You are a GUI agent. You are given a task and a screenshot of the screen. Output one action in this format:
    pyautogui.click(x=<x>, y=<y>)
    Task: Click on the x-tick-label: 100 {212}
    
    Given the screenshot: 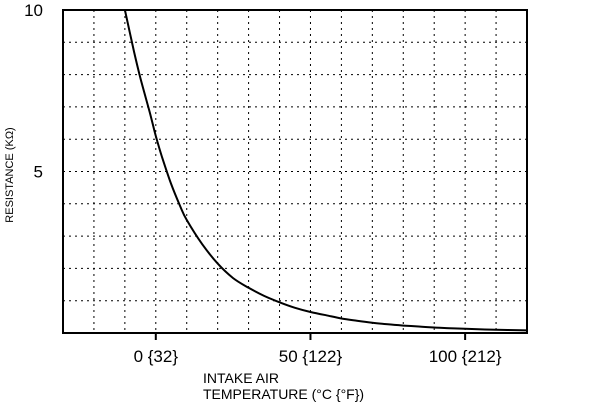 What is the action you would take?
    pyautogui.click(x=465, y=356)
    